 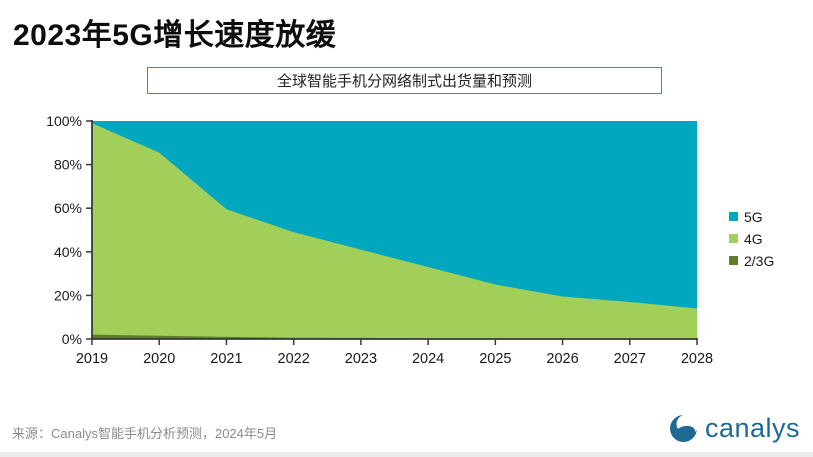 I want to click on canalys-logo: canalys, so click(x=734, y=428).